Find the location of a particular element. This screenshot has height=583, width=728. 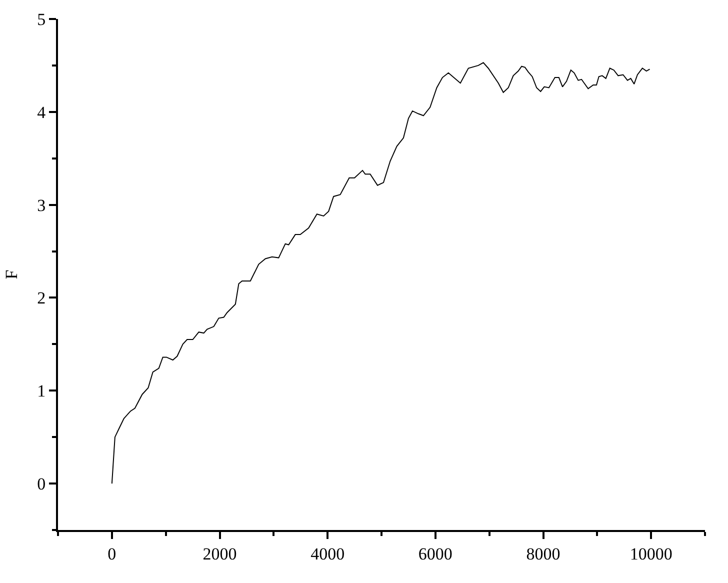

y-tick-label: 2 is located at coordinates (41, 298).